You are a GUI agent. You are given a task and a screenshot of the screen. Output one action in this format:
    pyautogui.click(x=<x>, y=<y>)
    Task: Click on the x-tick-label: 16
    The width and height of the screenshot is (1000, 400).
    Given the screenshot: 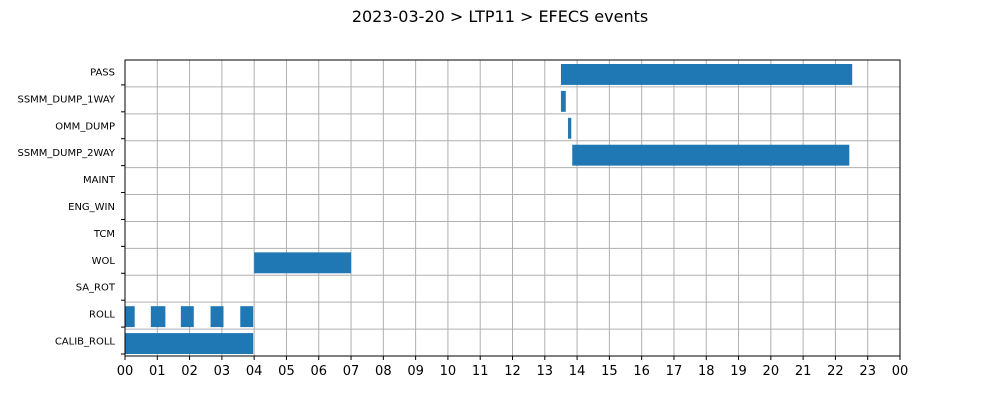 What is the action you would take?
    pyautogui.click(x=641, y=371)
    